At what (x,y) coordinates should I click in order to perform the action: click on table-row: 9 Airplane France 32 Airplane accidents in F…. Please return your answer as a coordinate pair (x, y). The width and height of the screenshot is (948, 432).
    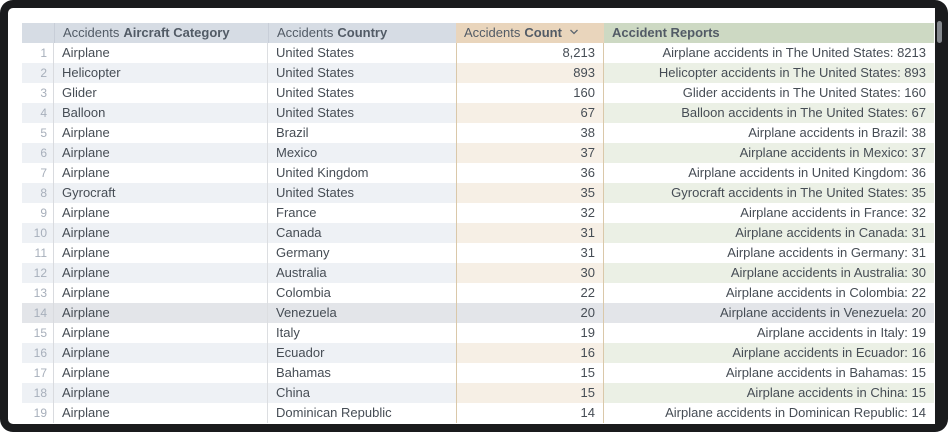
    Looking at the image, I should click on (478, 213).